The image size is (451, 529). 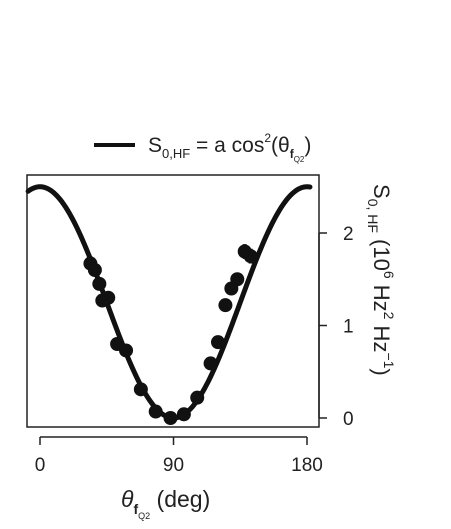 I want to click on legend-theta-subsub: Q2, so click(x=299, y=159).